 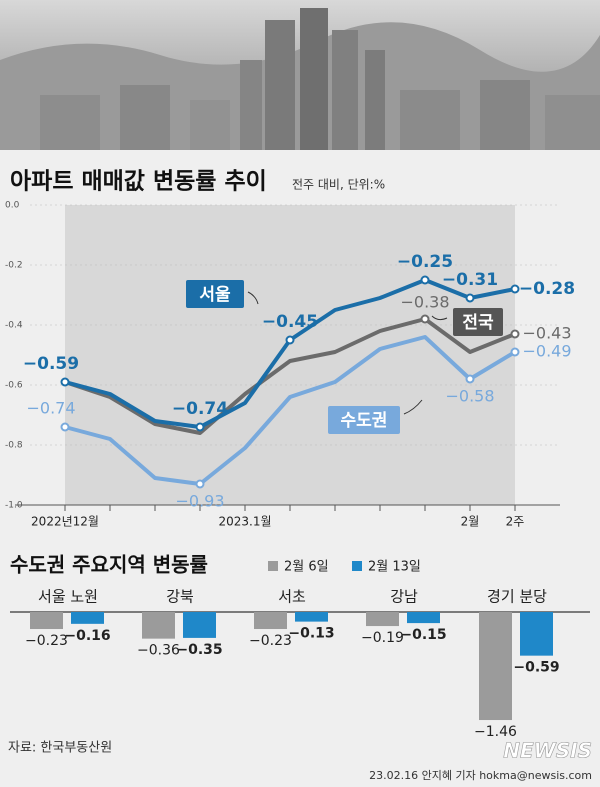 I want to click on legend-label: 전국, so click(x=478, y=323).